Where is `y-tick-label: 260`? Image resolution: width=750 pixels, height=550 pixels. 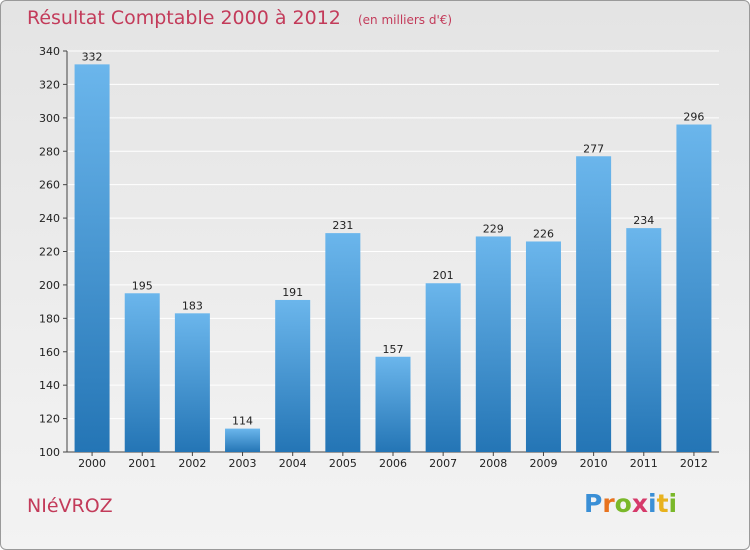
y-tick-label: 260 is located at coordinates (49, 185).